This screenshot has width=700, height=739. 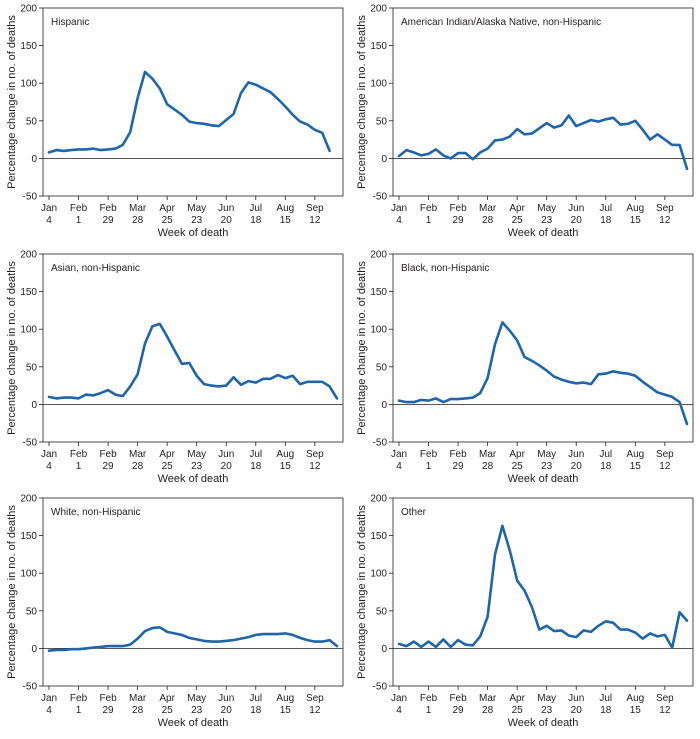 What do you see at coordinates (95, 512) in the screenshot?
I see `panel-title: White, non-Hispanic` at bounding box center [95, 512].